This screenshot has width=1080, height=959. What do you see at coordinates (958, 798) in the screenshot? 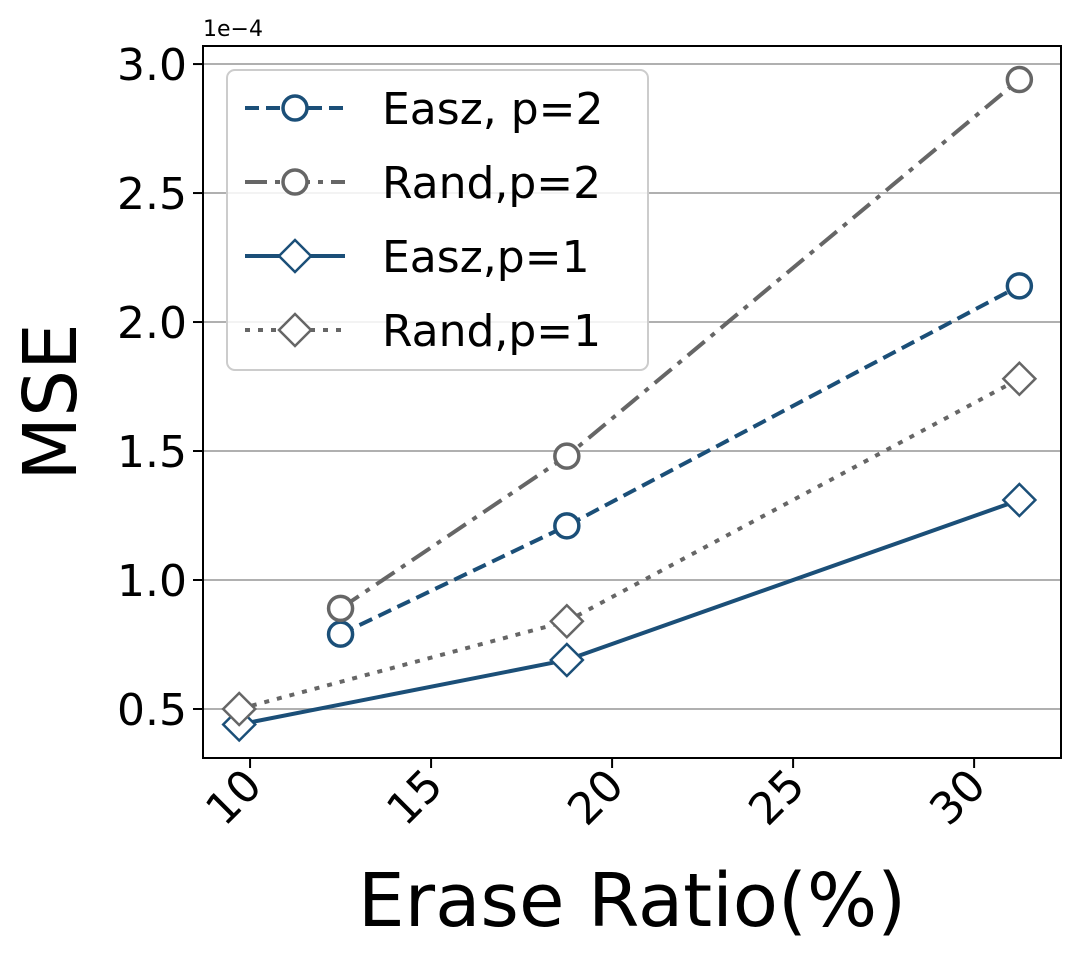
I see `x-tick-label: 30` at bounding box center [958, 798].